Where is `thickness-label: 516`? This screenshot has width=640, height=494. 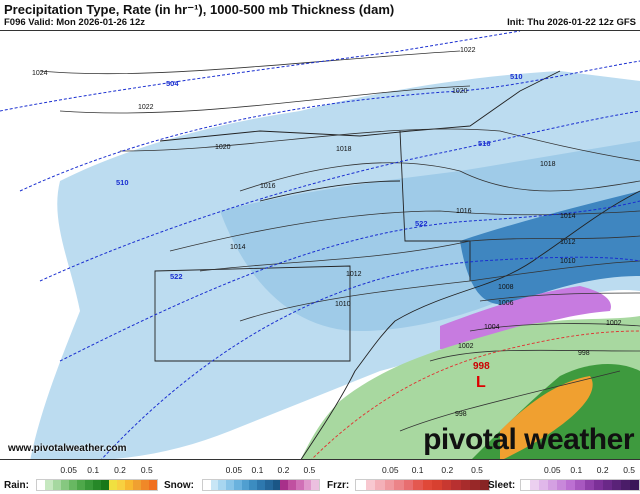
thickness-label: 516 is located at coordinates (484, 143).